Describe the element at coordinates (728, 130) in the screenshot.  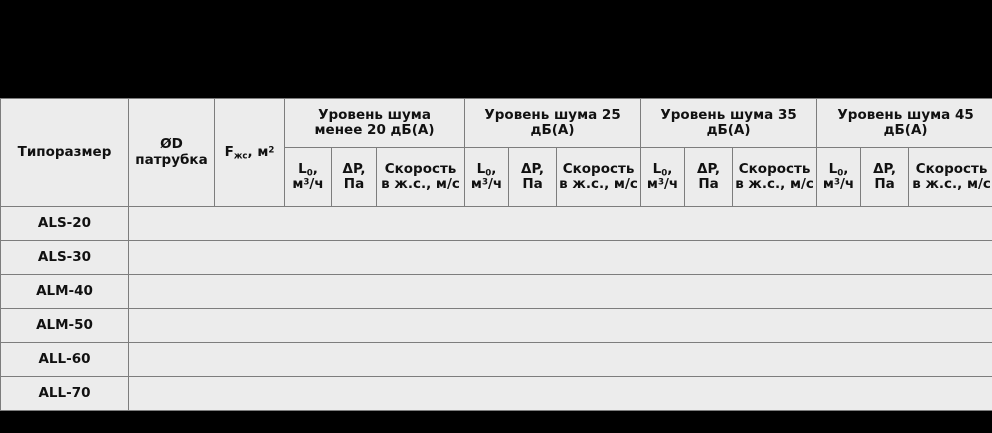
I see `group-2-line2: дБ(А)` at that location.